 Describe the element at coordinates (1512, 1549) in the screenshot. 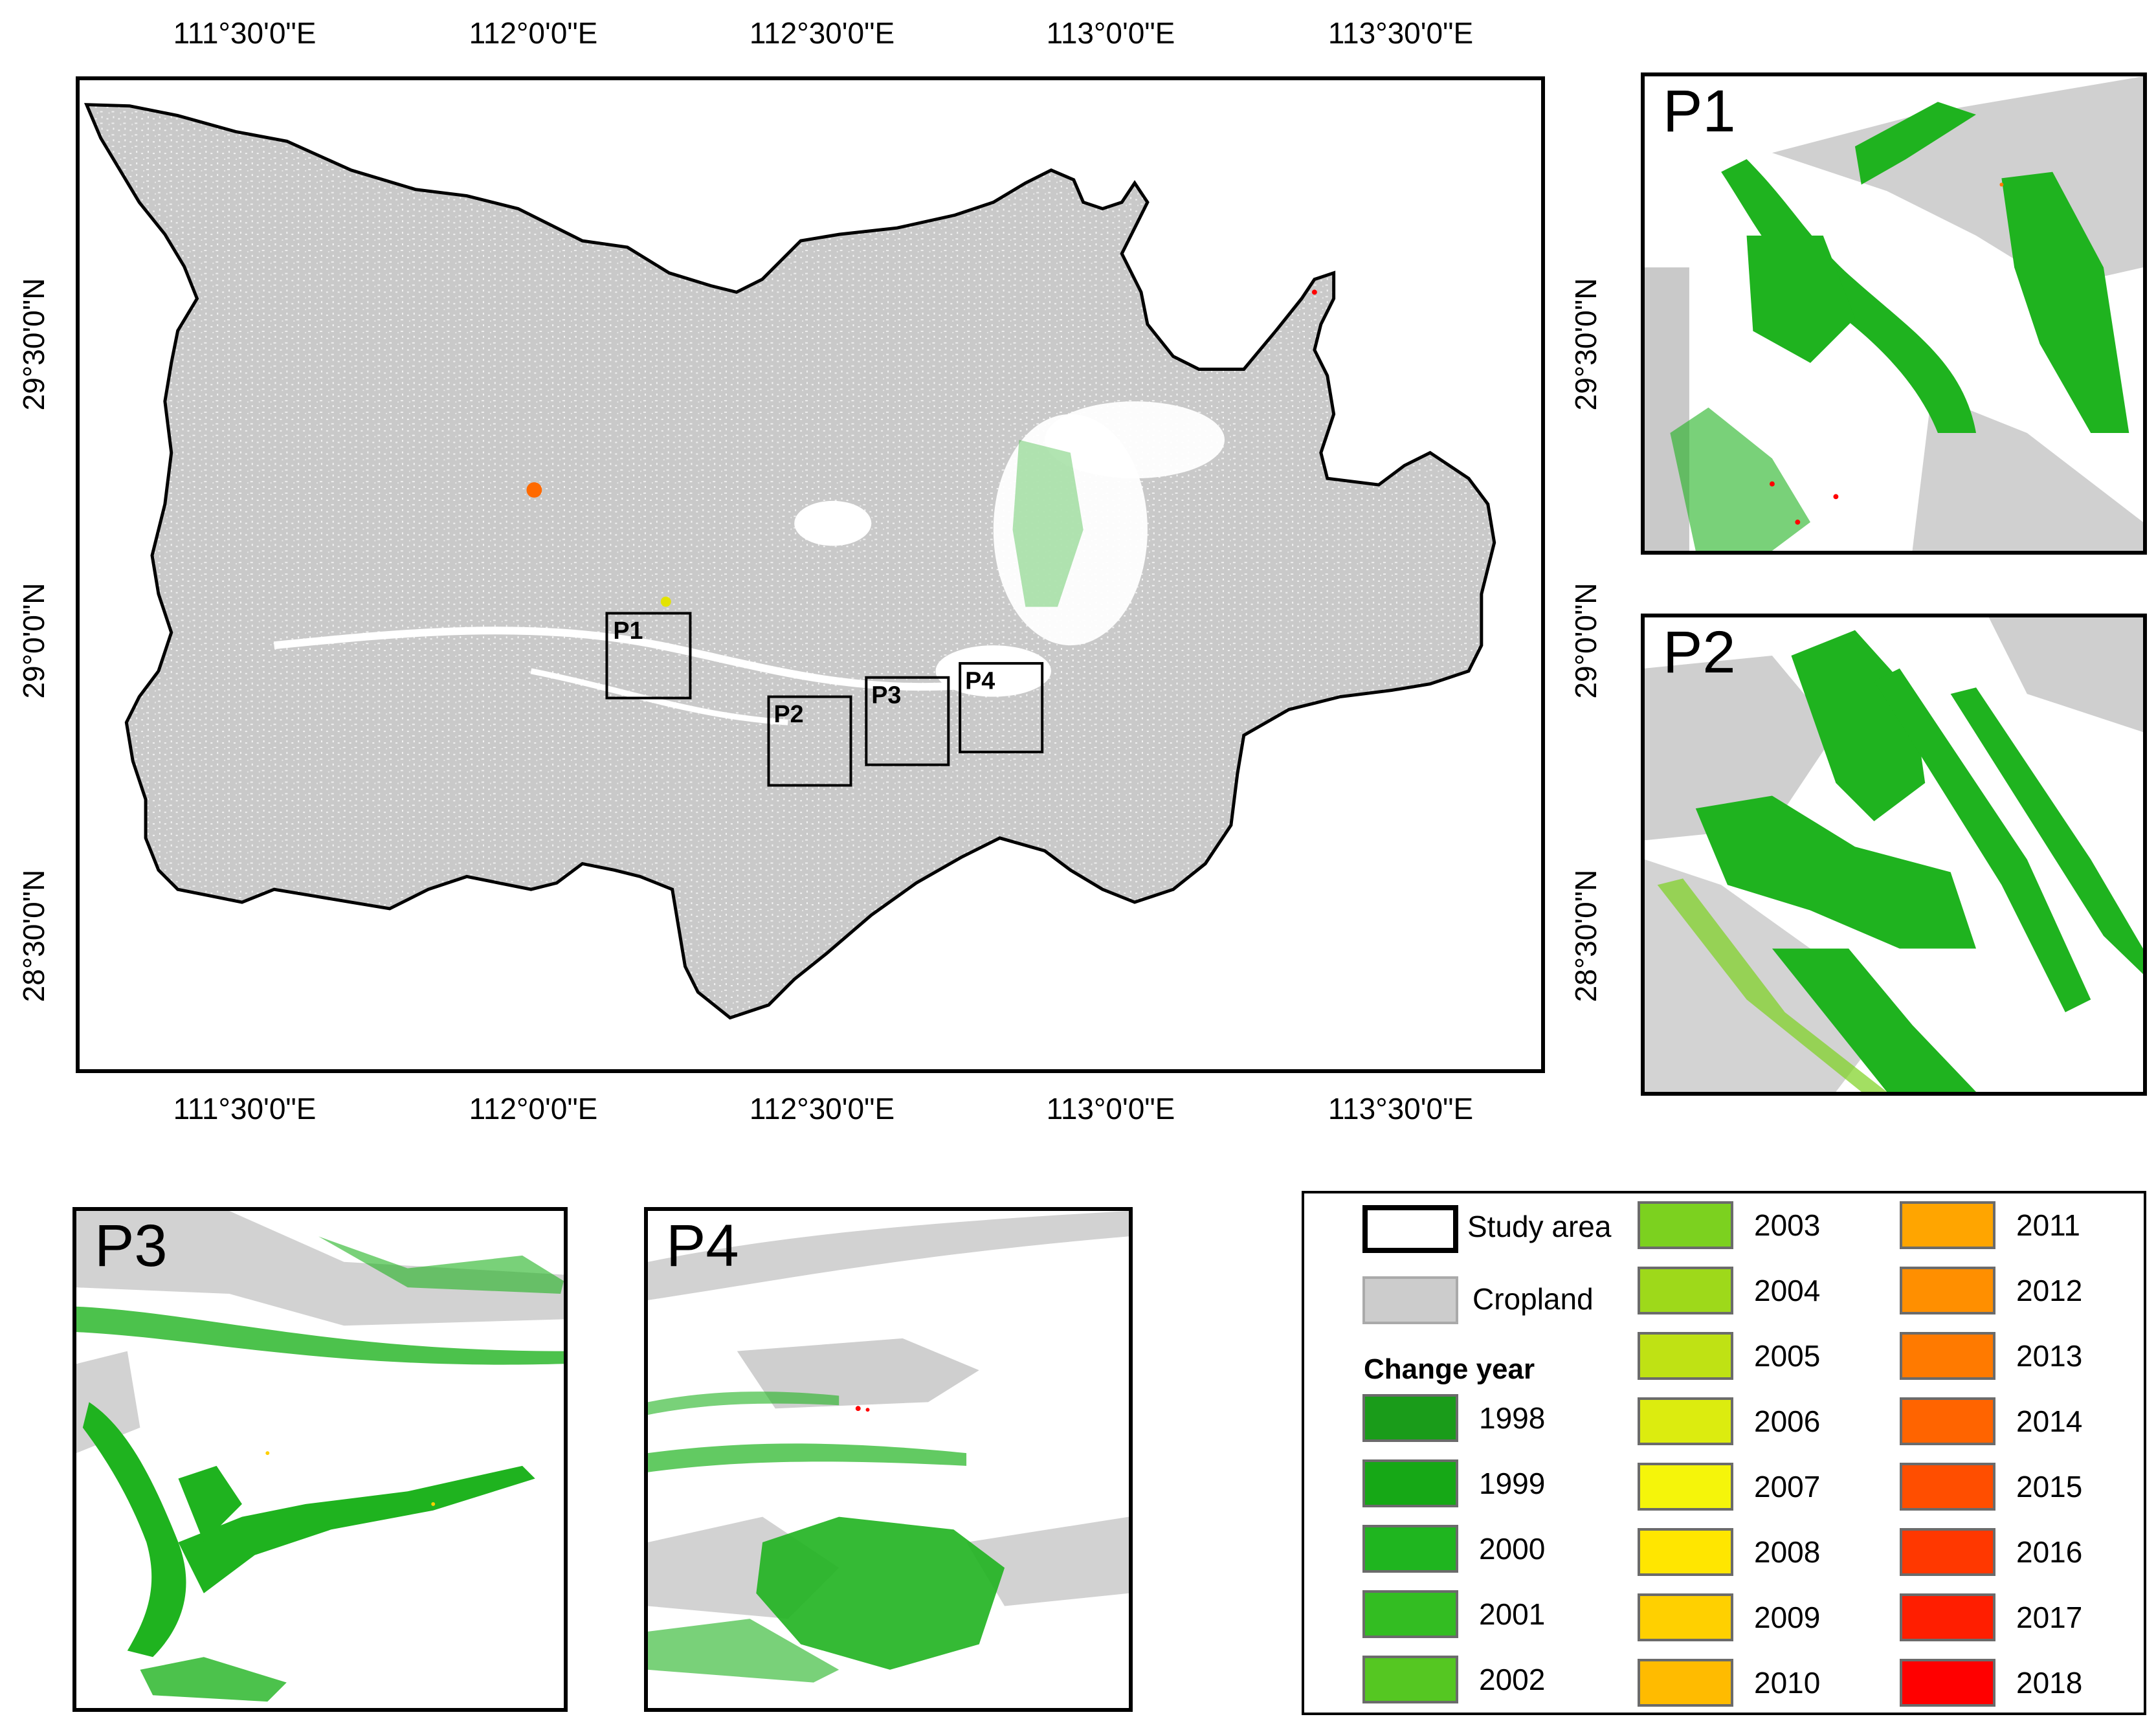

I see `legend-year-label-2000: 2000` at that location.